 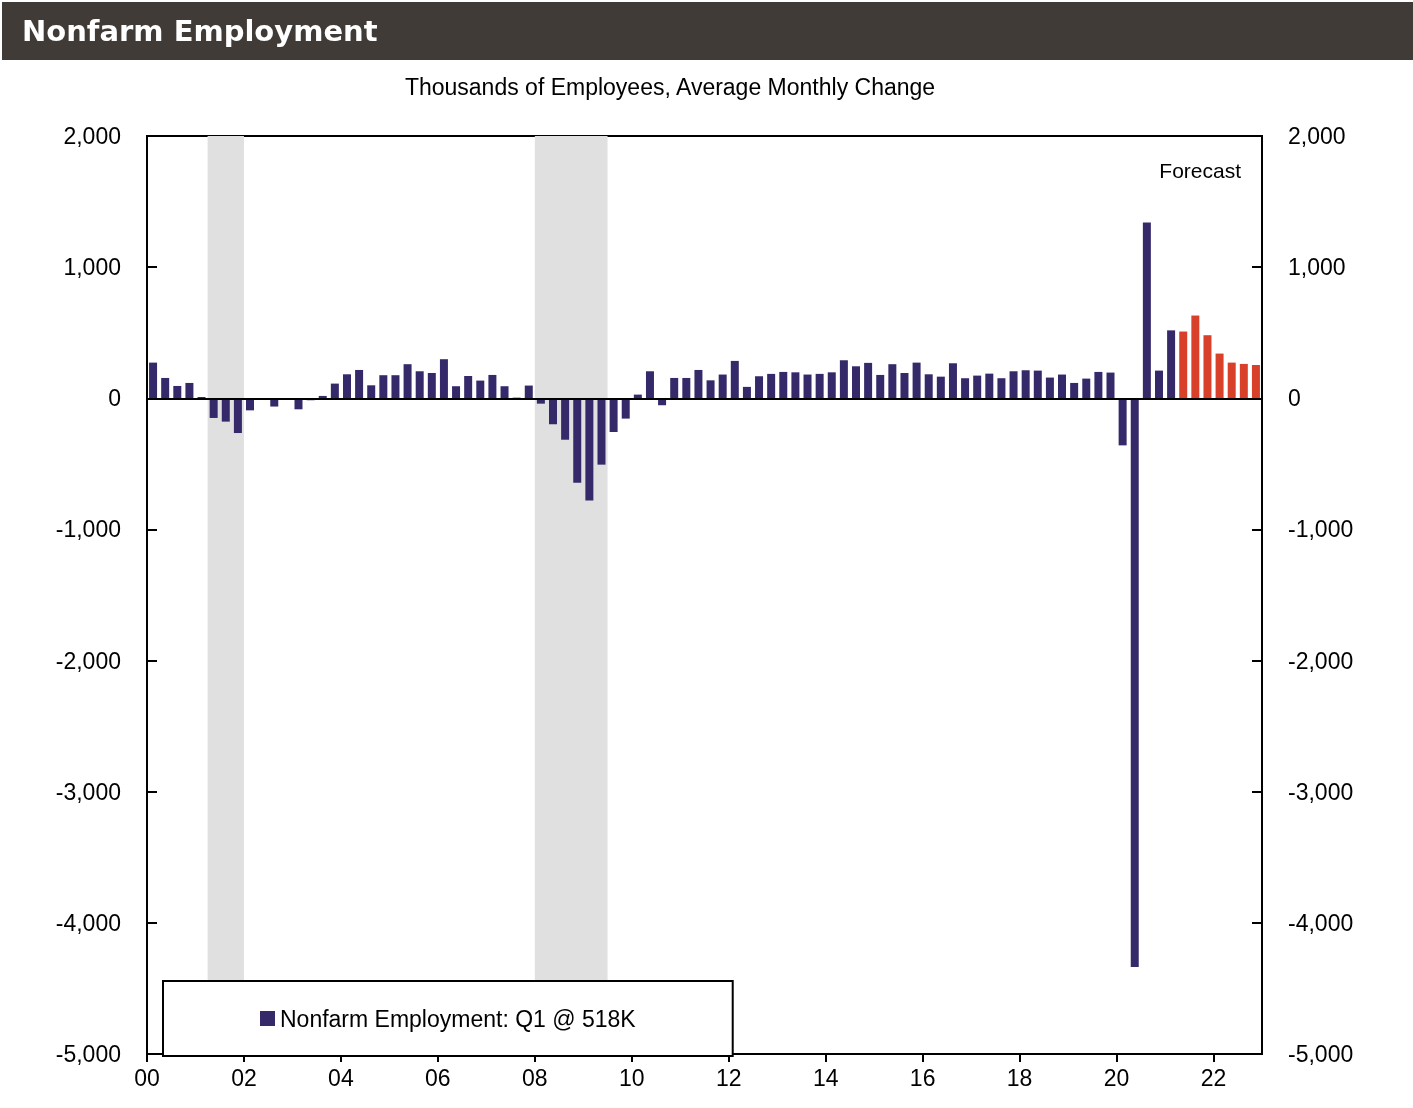 I want to click on x-tick-label: 04, so click(x=341, y=1077).